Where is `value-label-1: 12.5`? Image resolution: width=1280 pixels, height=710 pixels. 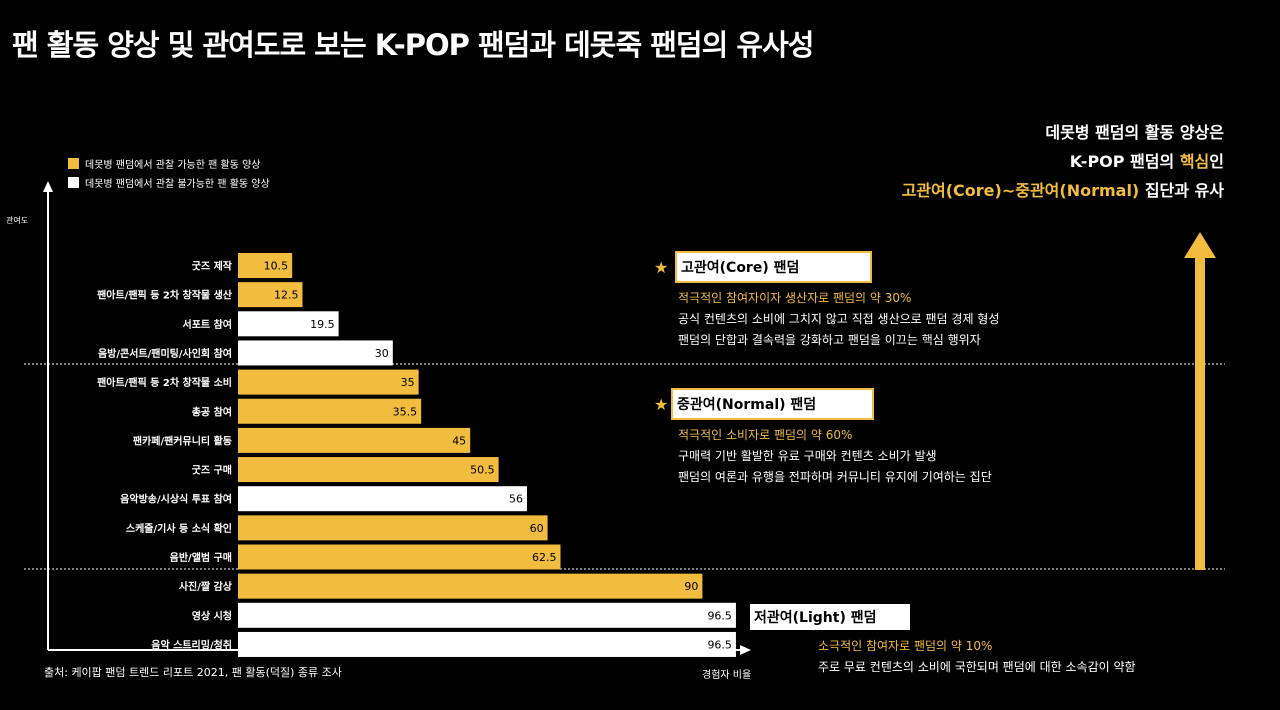
value-label-1: 12.5 is located at coordinates (286, 295).